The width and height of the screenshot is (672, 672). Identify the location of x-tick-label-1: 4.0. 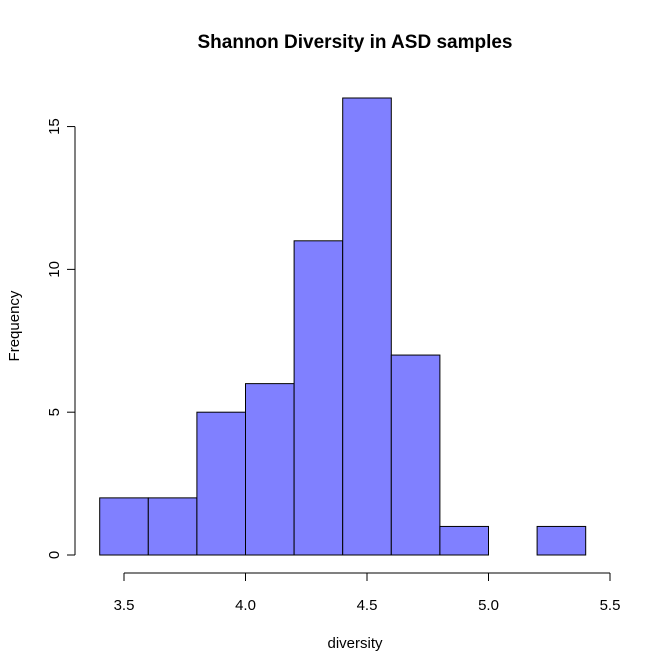
(245, 605).